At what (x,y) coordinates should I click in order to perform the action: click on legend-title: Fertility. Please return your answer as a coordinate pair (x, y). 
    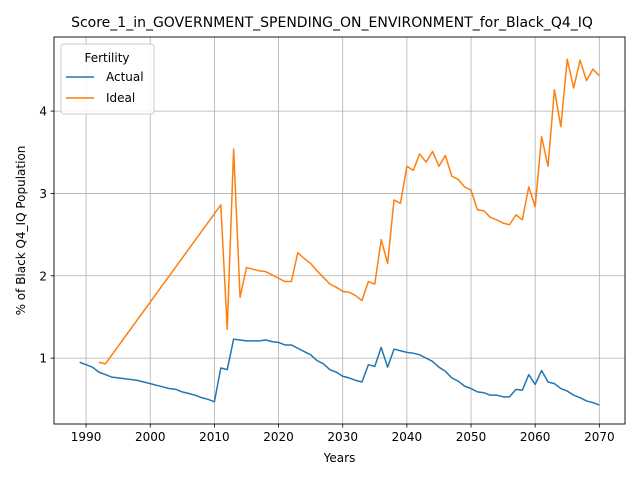
    Looking at the image, I should click on (106, 58).